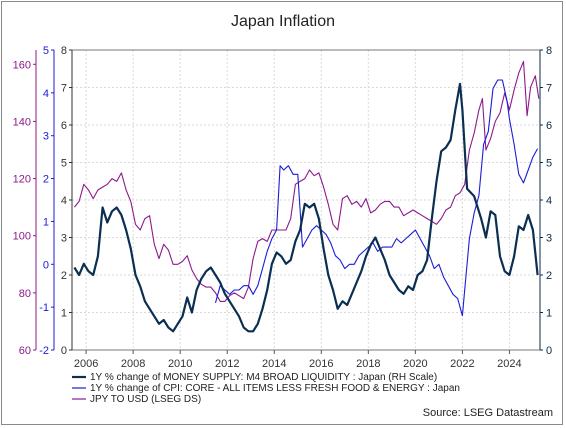 The image size is (566, 428). Describe the element at coordinates (46, 51) in the screenshot. I see `y-tick-label-cpi: 5` at that location.